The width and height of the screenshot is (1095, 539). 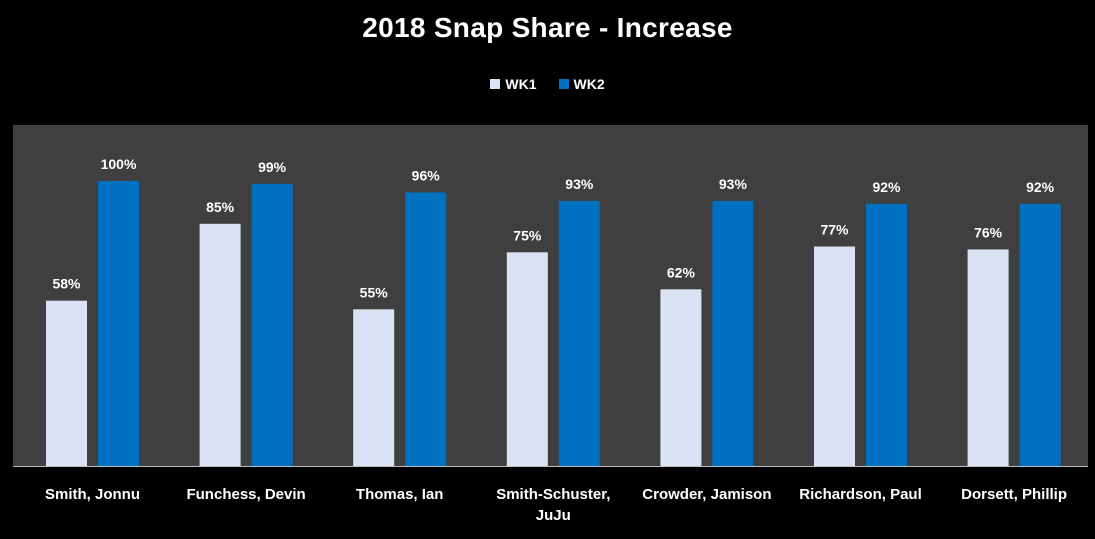 I want to click on category-label-2: Thomas, Ian, so click(x=400, y=494).